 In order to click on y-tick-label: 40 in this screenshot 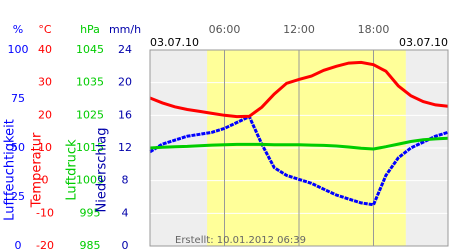, I will do `click(45, 49)`.